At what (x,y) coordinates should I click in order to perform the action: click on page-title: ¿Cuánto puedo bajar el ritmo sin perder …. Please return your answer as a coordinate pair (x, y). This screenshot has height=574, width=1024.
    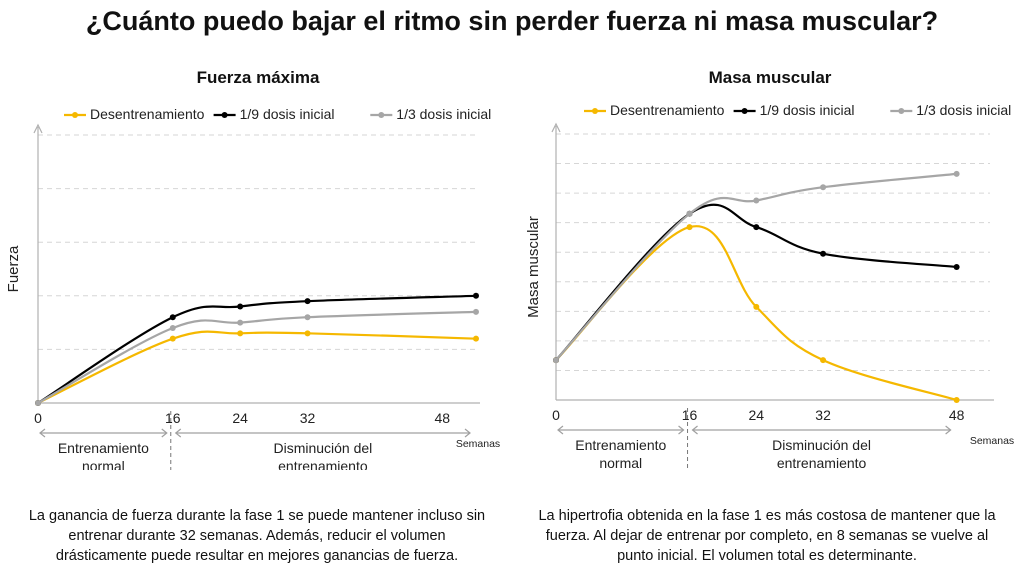
    Looking at the image, I should click on (512, 21).